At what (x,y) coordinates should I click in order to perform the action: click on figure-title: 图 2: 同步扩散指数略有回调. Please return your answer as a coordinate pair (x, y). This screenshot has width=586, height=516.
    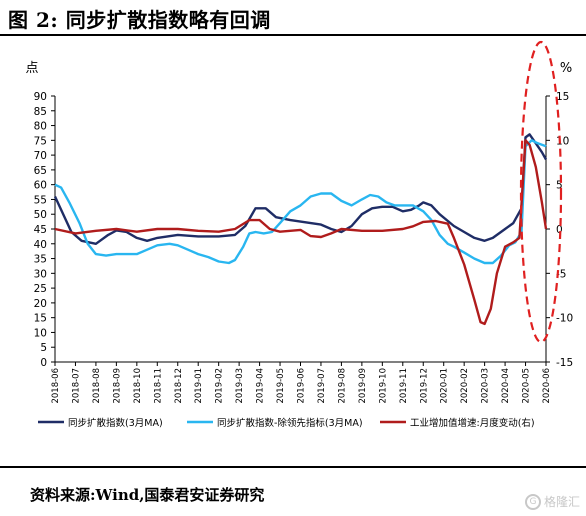
    Looking at the image, I should click on (139, 20).